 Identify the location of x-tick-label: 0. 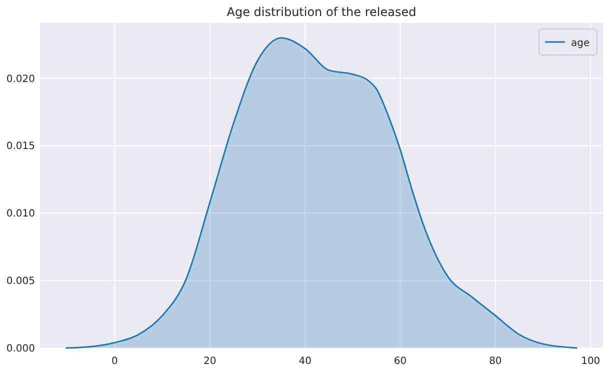
(115, 361).